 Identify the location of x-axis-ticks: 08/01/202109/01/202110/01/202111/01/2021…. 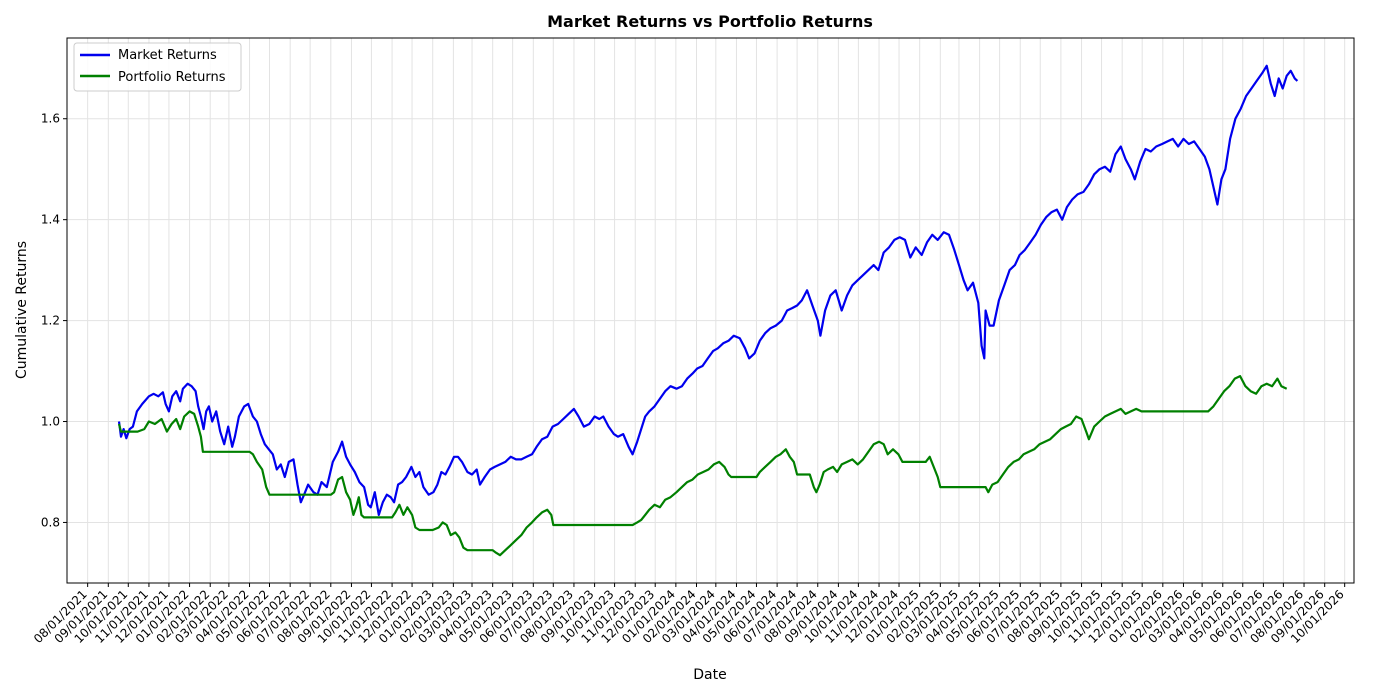
(689, 614).